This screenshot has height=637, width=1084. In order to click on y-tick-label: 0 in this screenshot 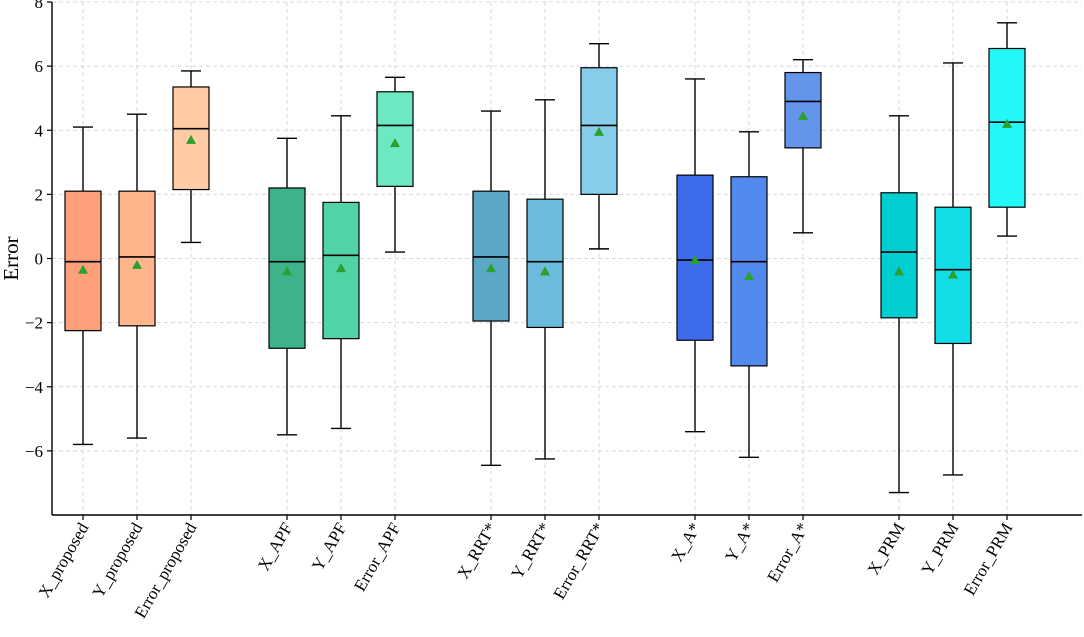, I will do `click(39, 259)`.